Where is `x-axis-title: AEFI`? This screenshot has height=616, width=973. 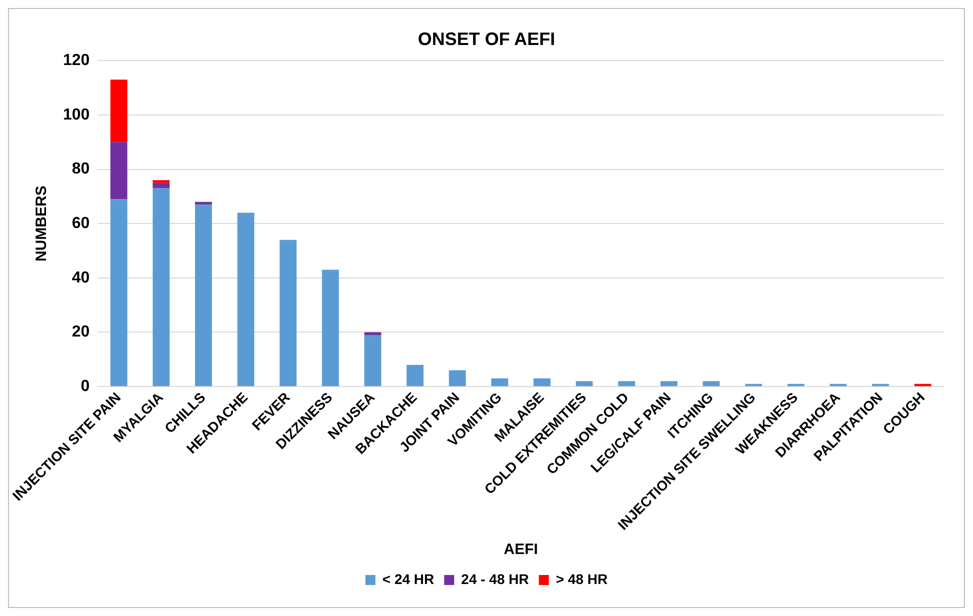 x-axis-title: AEFI is located at coordinates (521, 549).